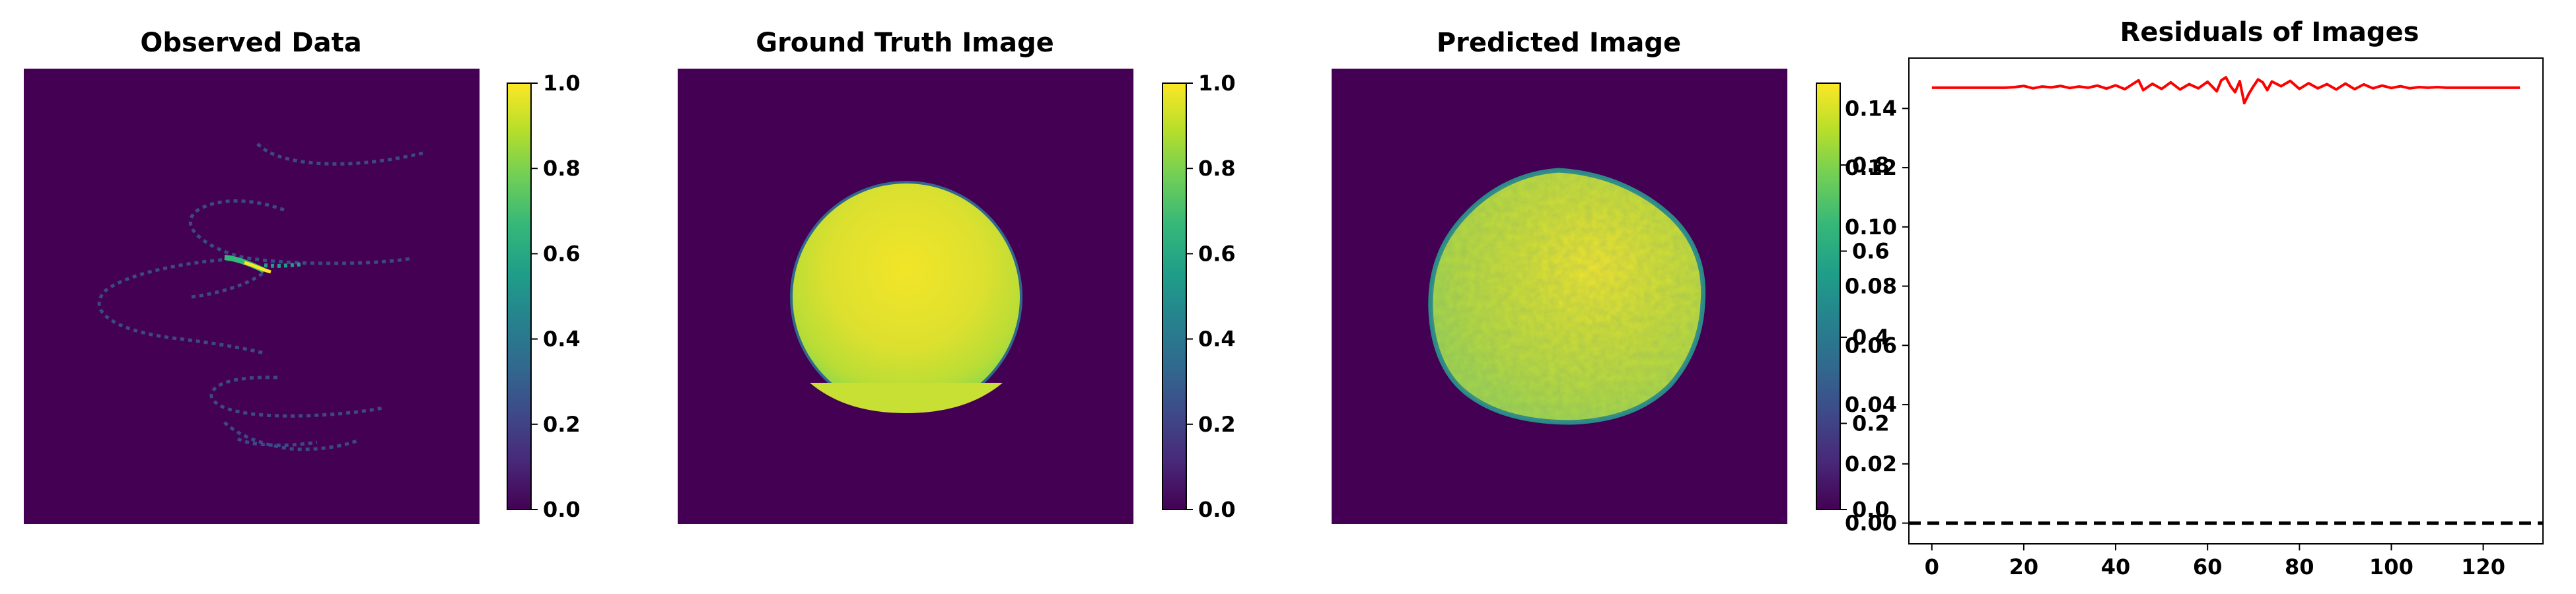 The height and width of the screenshot is (594, 2576). What do you see at coordinates (1871, 227) in the screenshot?
I see `residuals-y-tick-label: 0.10` at bounding box center [1871, 227].